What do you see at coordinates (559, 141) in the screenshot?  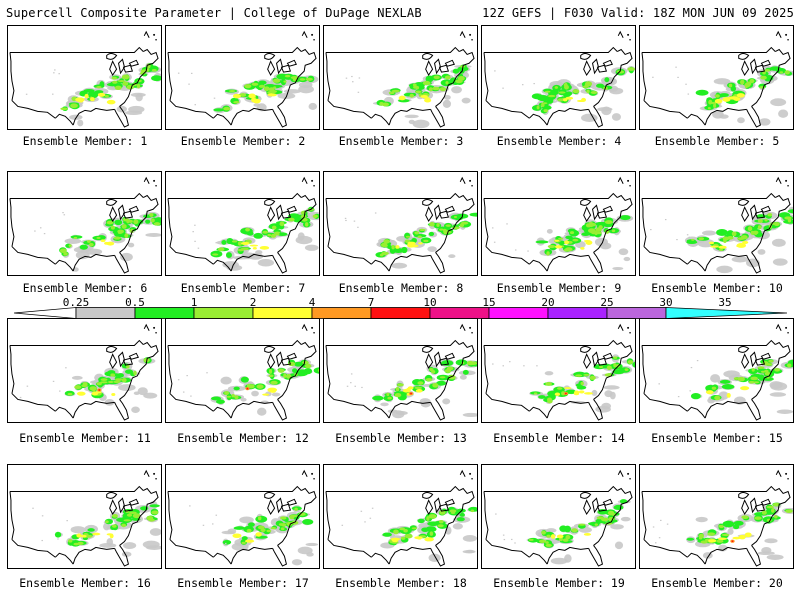 I see `ensemble-member-label: Ensemble Member: 4` at bounding box center [559, 141].